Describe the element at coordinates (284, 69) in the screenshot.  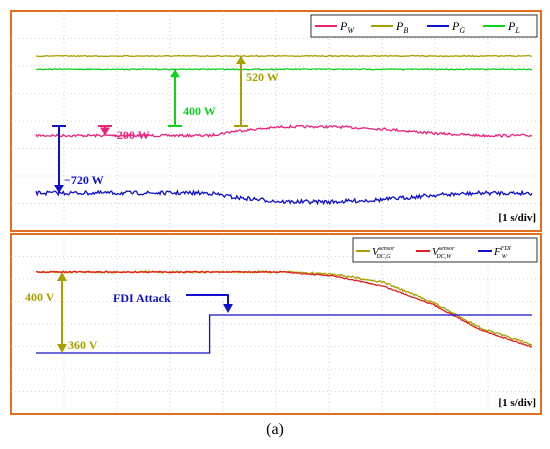
I see `trace-p-l` at that location.